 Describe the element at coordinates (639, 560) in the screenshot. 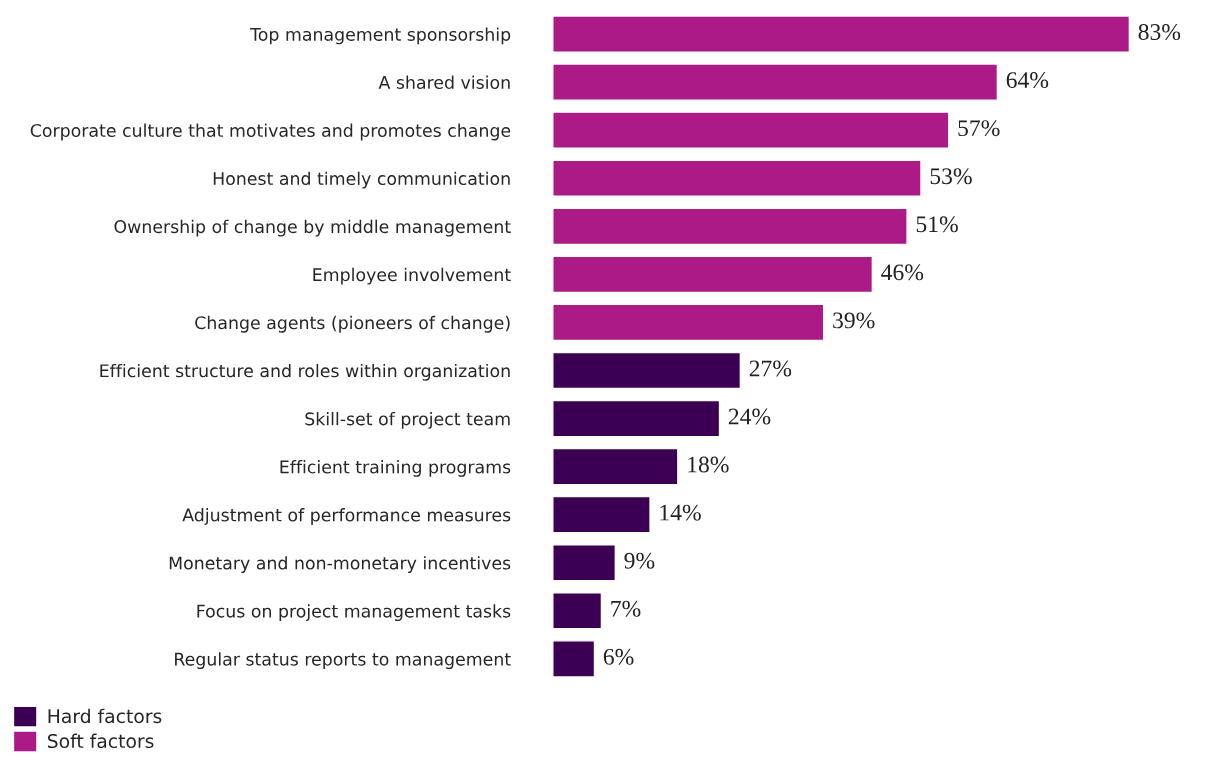

I see `data-label: 9%` at that location.